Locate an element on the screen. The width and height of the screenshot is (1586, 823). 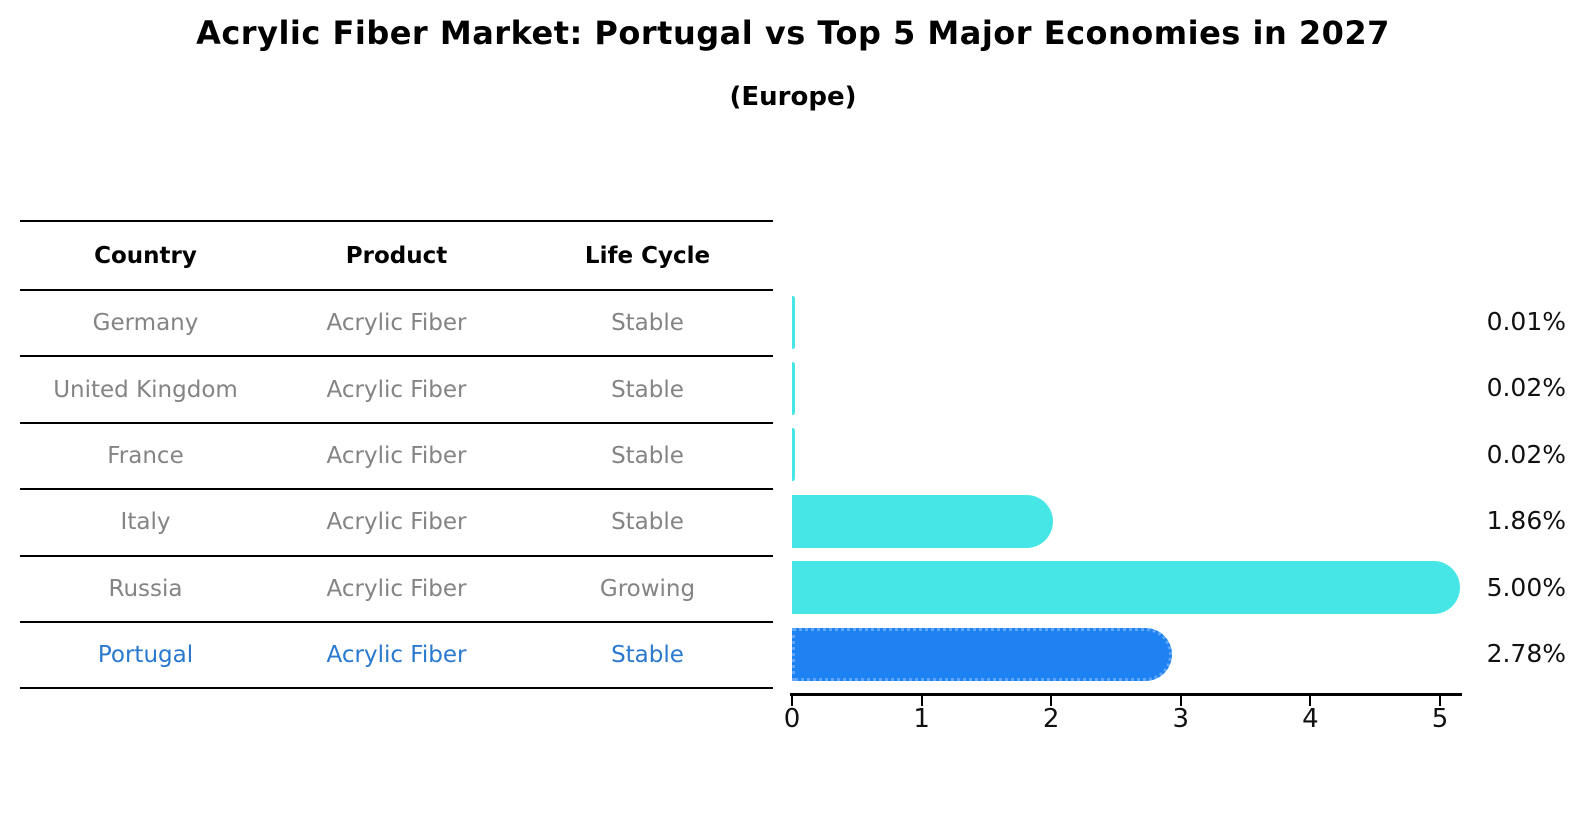
value-label: 1.86% is located at coordinates (1526, 521).